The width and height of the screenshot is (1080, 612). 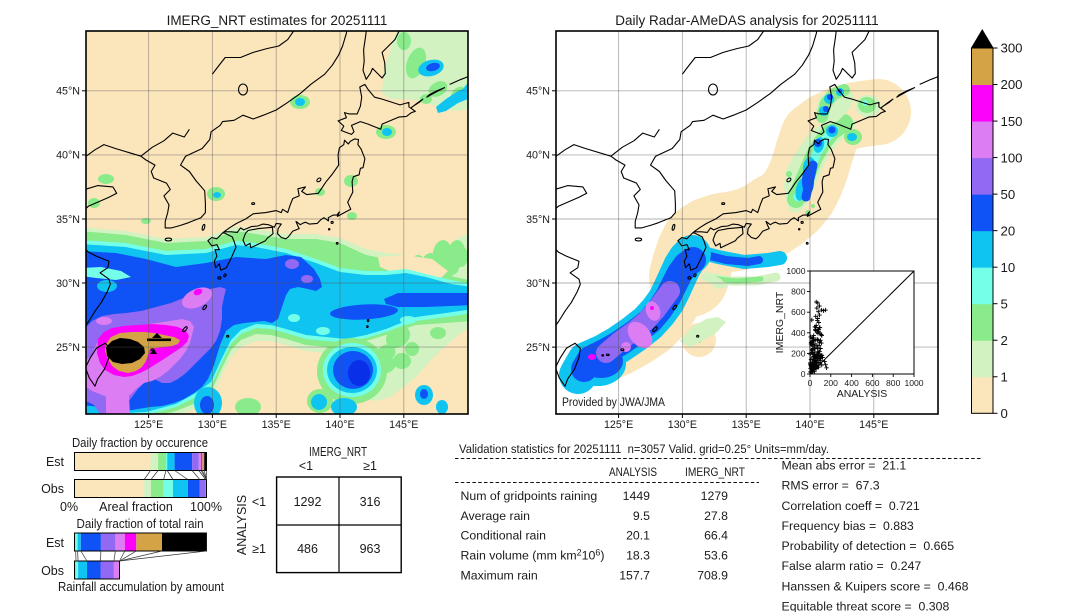 I want to click on svg-text: 10, so click(x=1008, y=267).